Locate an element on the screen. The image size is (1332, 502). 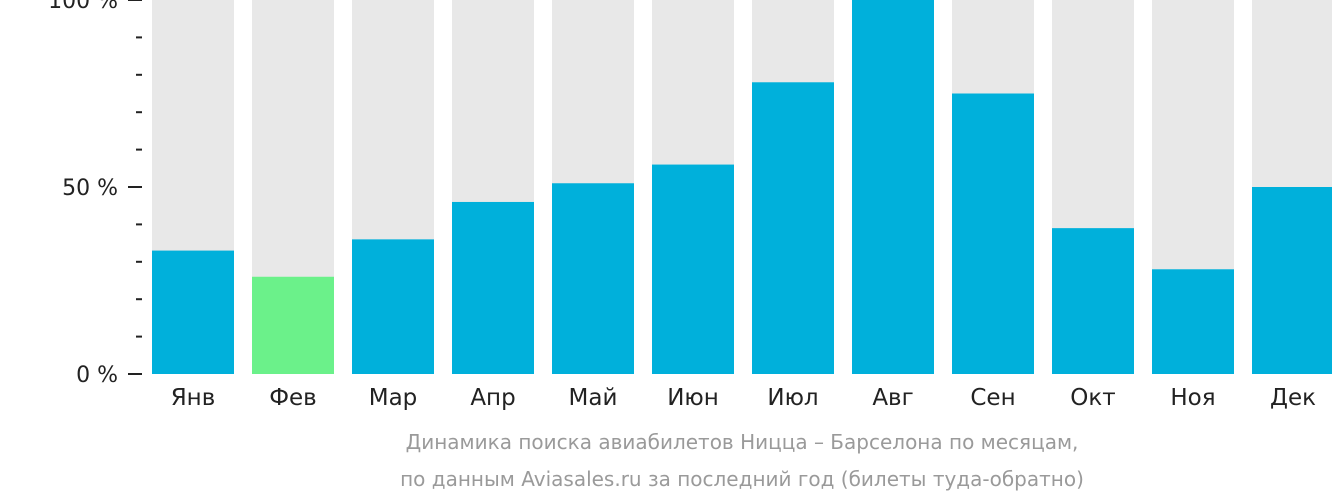
y-tick-label: 100 % is located at coordinates (83, 7).